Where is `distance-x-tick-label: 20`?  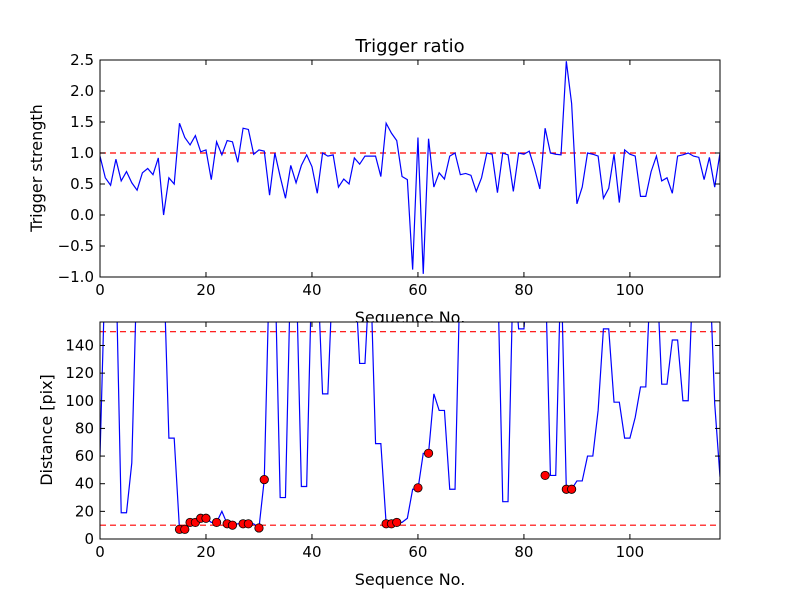 distance-x-tick-label: 20 is located at coordinates (205, 552).